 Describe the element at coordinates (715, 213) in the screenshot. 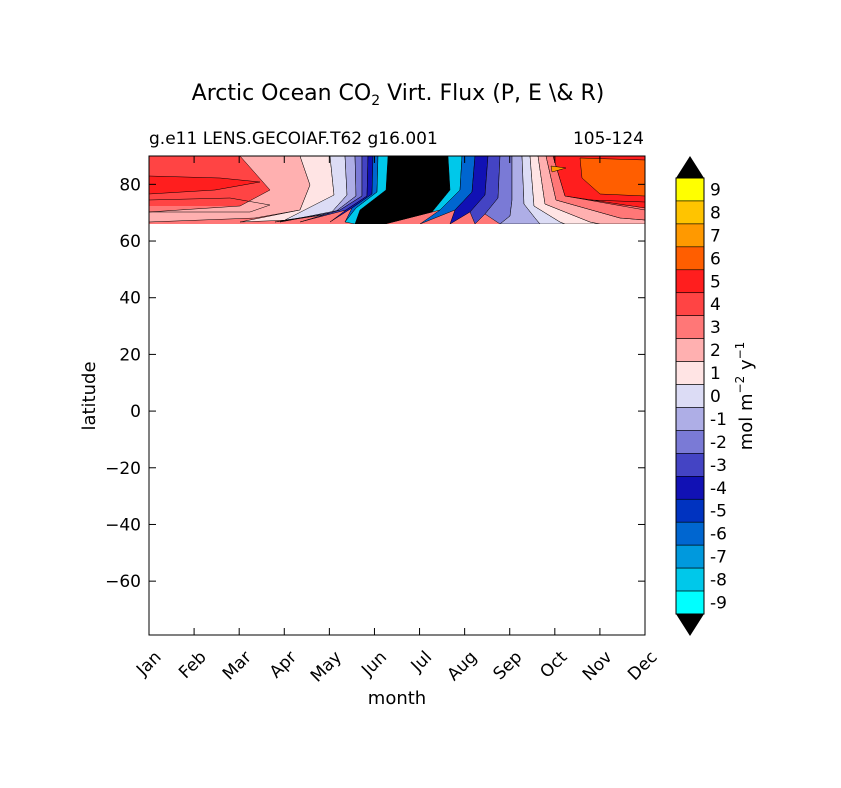

I see `colorbar-tick-label: 8` at that location.